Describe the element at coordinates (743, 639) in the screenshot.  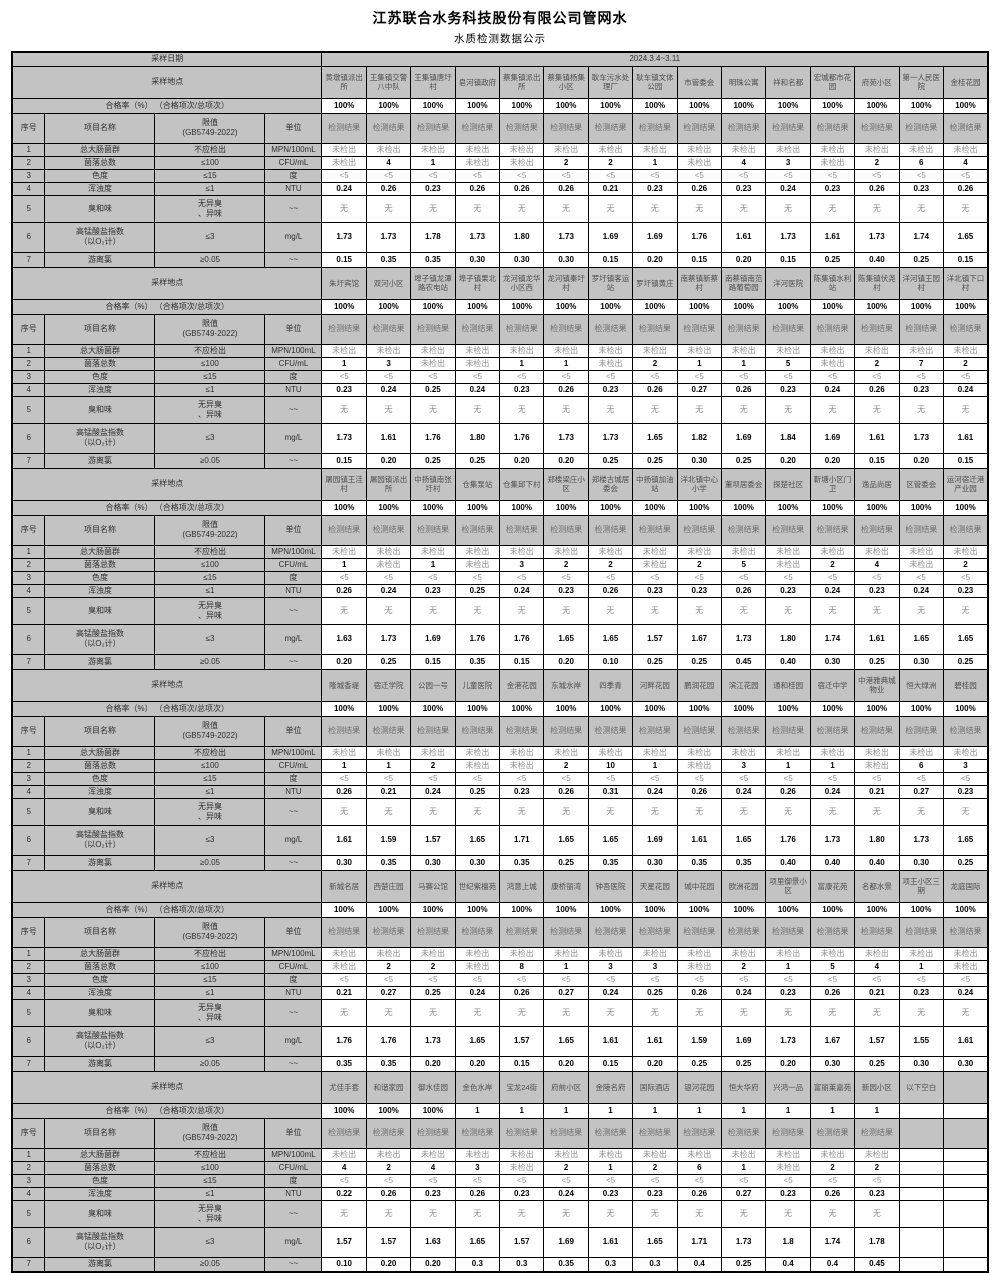
I see `result-cell: 1.73` at that location.